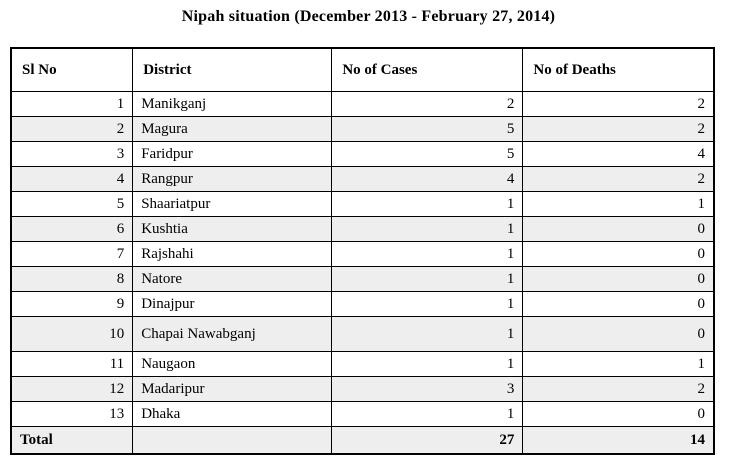 This screenshot has width=737, height=461. I want to click on cell-sl-no: 10, so click(72, 334).